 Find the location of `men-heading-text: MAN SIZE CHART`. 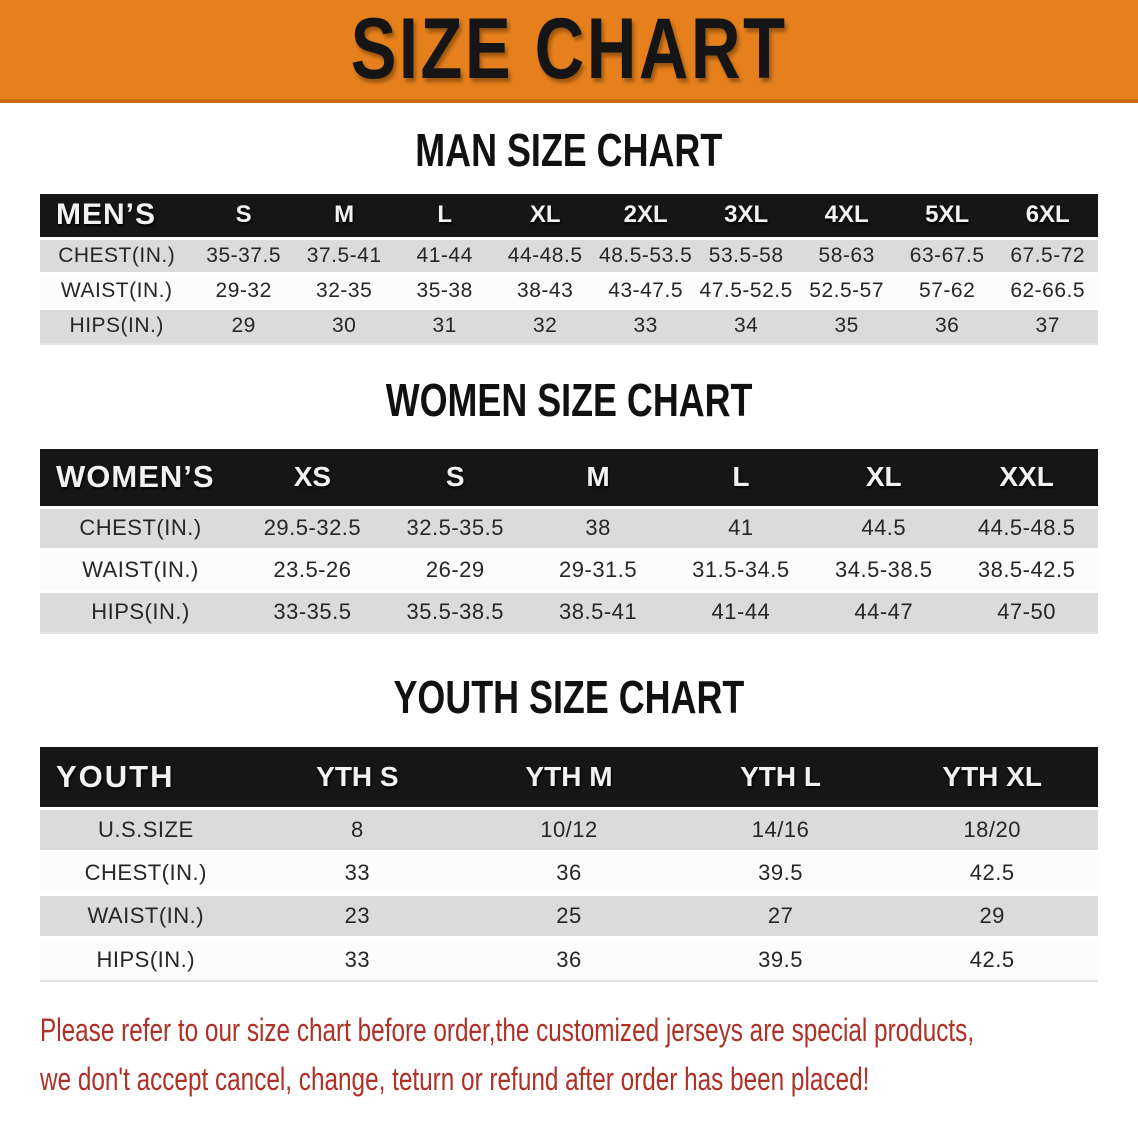

men-heading-text: MAN SIZE CHART is located at coordinates (569, 150).